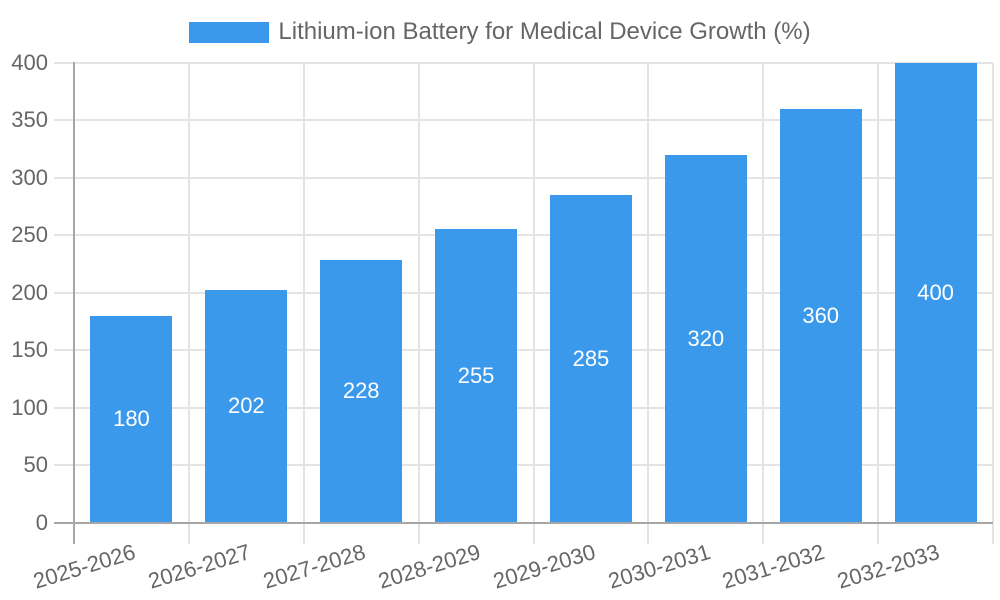 This screenshot has height=600, width=1000. What do you see at coordinates (29, 119) in the screenshot?
I see `y-axis-tick-label: 350` at bounding box center [29, 119].